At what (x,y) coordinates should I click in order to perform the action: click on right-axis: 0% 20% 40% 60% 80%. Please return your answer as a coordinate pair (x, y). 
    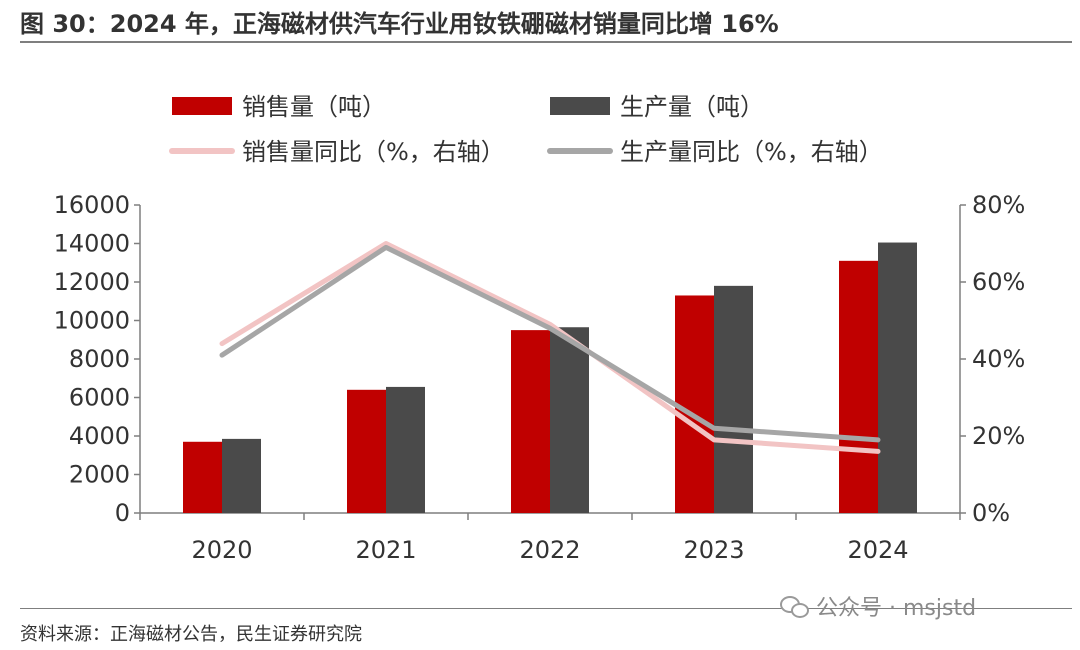
    Looking at the image, I should click on (992, 359).